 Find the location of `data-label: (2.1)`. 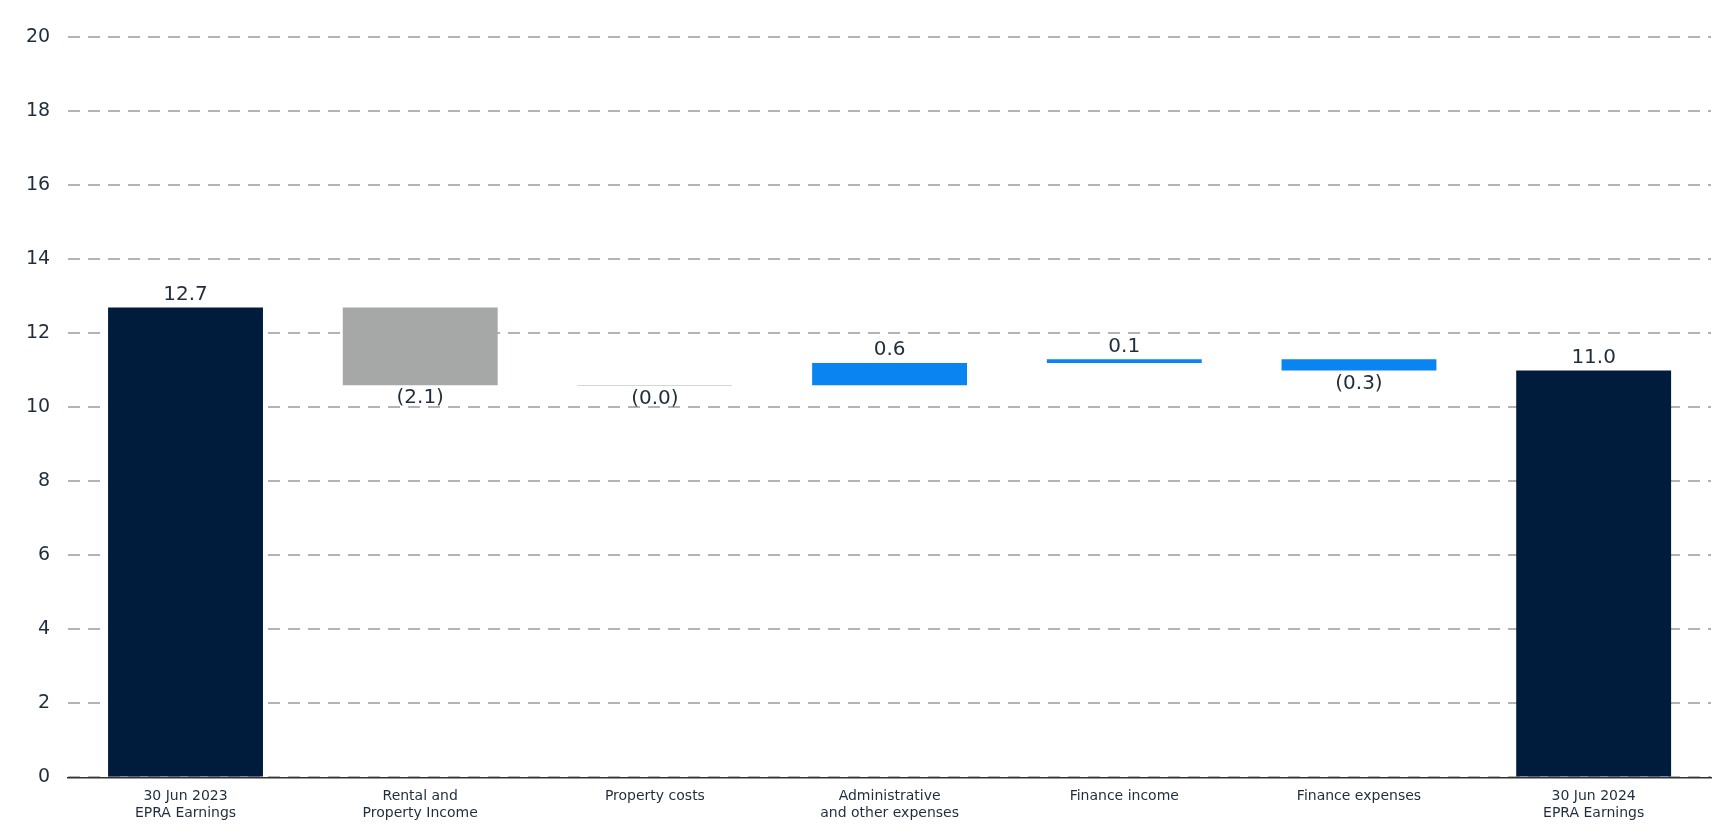

data-label: (2.1) is located at coordinates (420, 396).